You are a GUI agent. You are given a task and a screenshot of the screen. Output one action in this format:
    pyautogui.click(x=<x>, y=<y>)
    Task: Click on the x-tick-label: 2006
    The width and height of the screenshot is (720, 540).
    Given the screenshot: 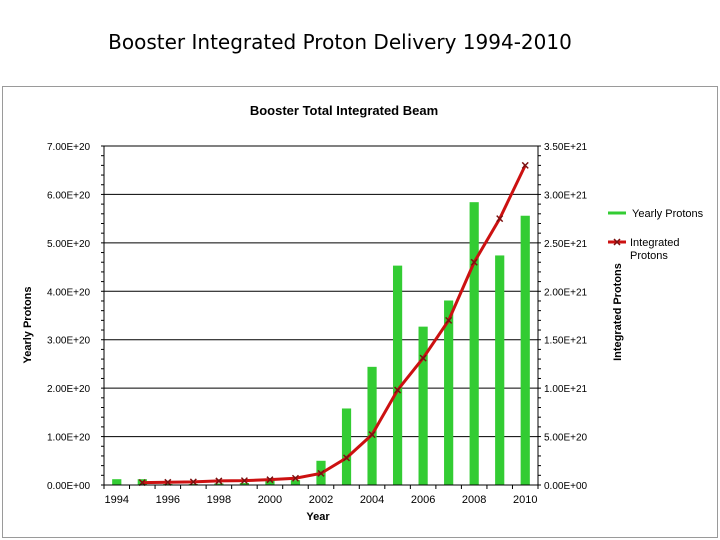 What is the action you would take?
    pyautogui.click(x=423, y=500)
    